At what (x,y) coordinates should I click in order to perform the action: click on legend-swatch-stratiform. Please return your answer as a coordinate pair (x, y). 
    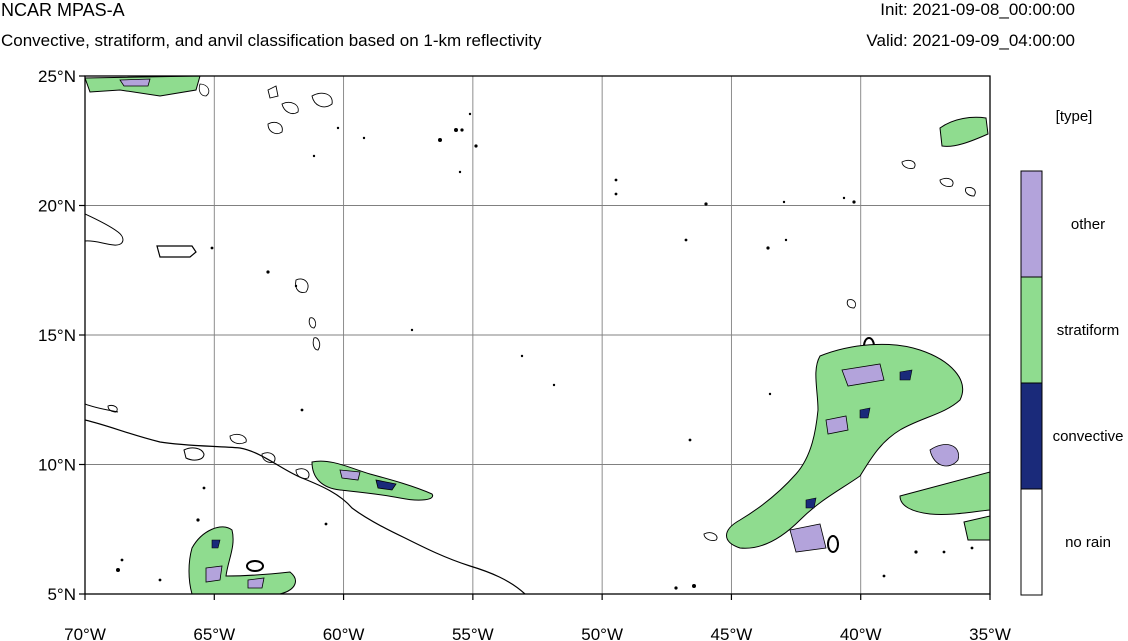
    Looking at the image, I should click on (1031, 330).